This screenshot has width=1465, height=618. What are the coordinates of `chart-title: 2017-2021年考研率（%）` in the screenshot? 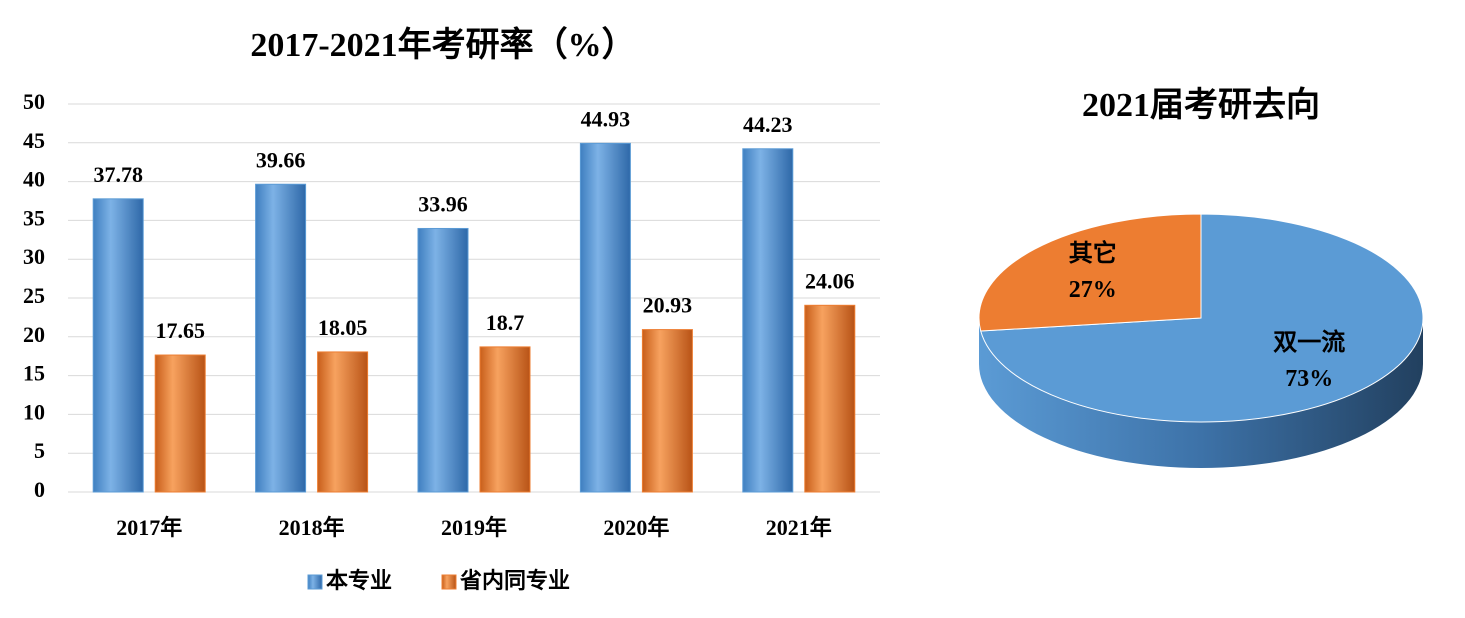 It's located at (442, 44).